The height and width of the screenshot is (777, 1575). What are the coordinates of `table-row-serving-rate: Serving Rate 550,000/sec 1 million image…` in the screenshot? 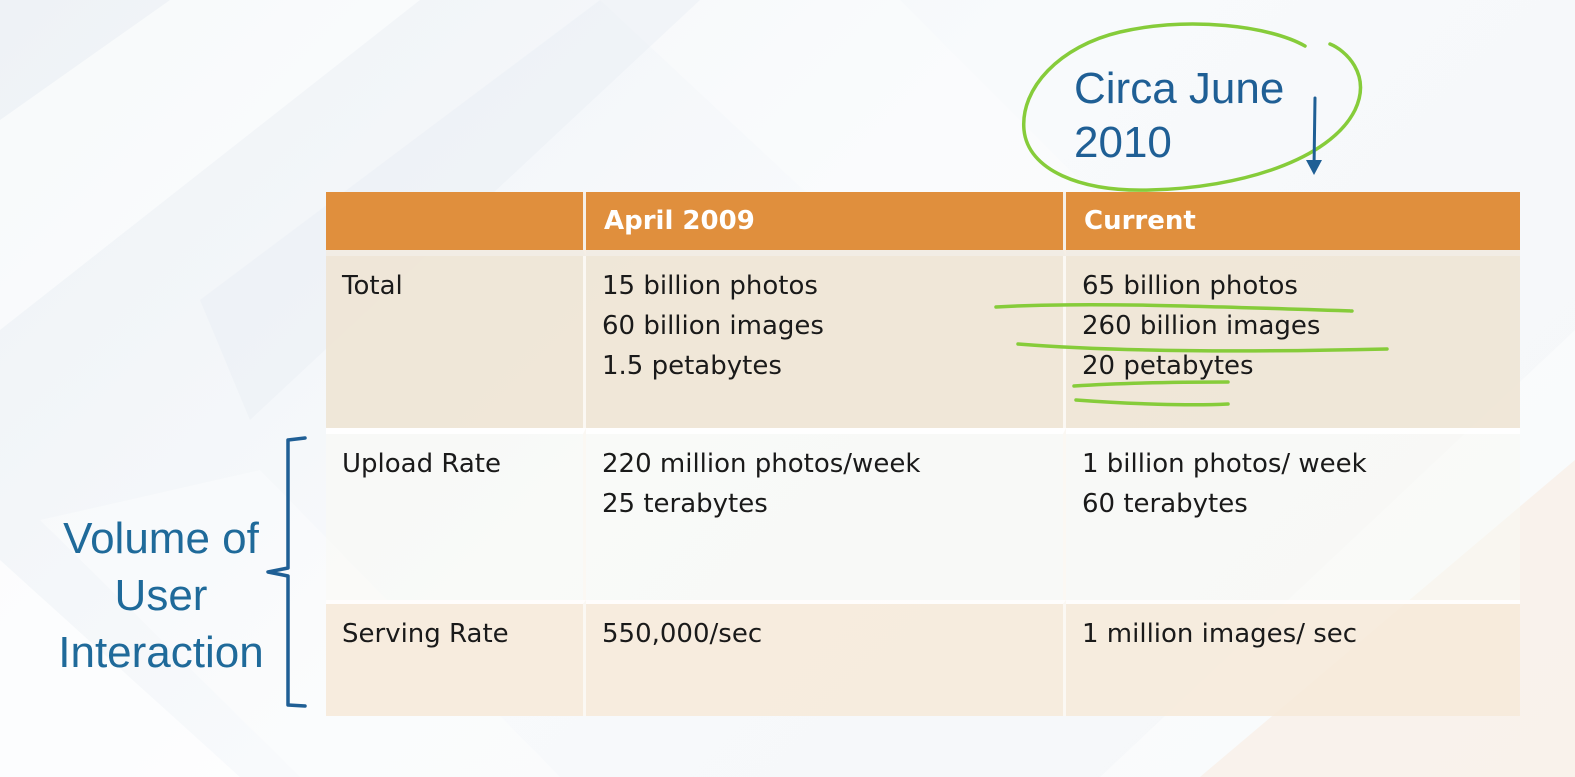 It's located at (923, 658).